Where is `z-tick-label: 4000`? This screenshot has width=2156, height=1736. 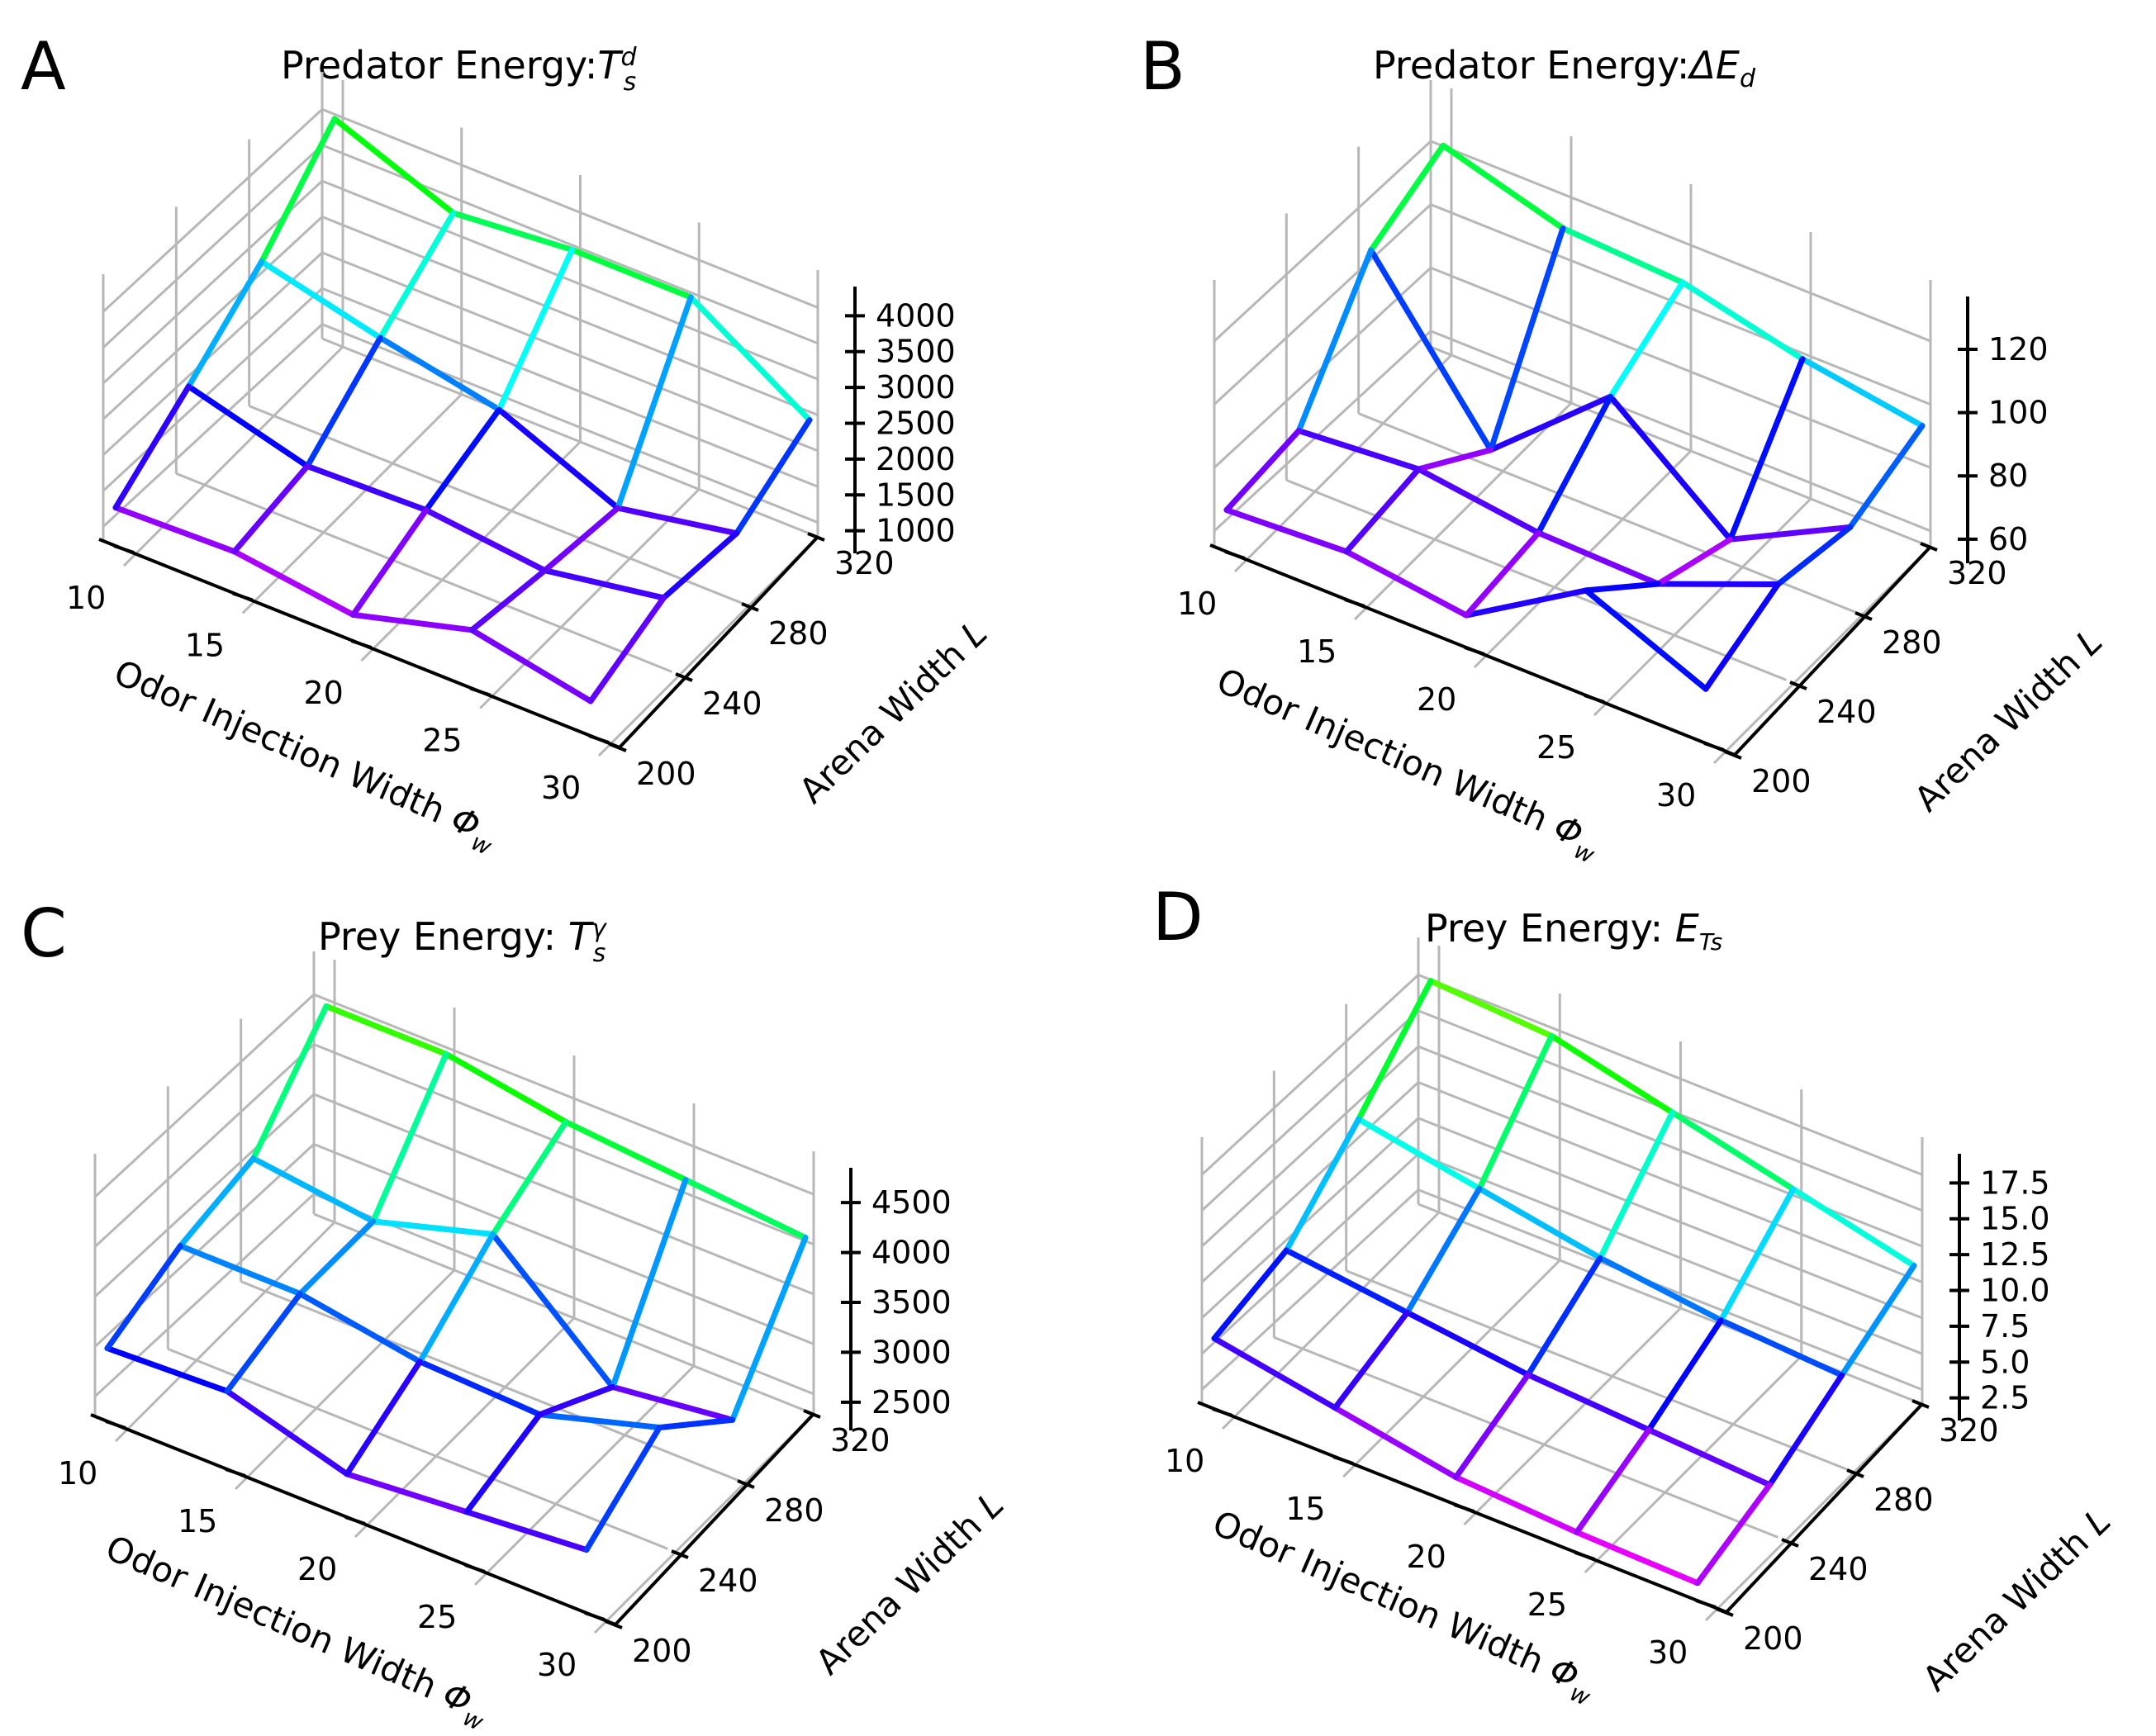
z-tick-label: 4000 is located at coordinates (916, 315).